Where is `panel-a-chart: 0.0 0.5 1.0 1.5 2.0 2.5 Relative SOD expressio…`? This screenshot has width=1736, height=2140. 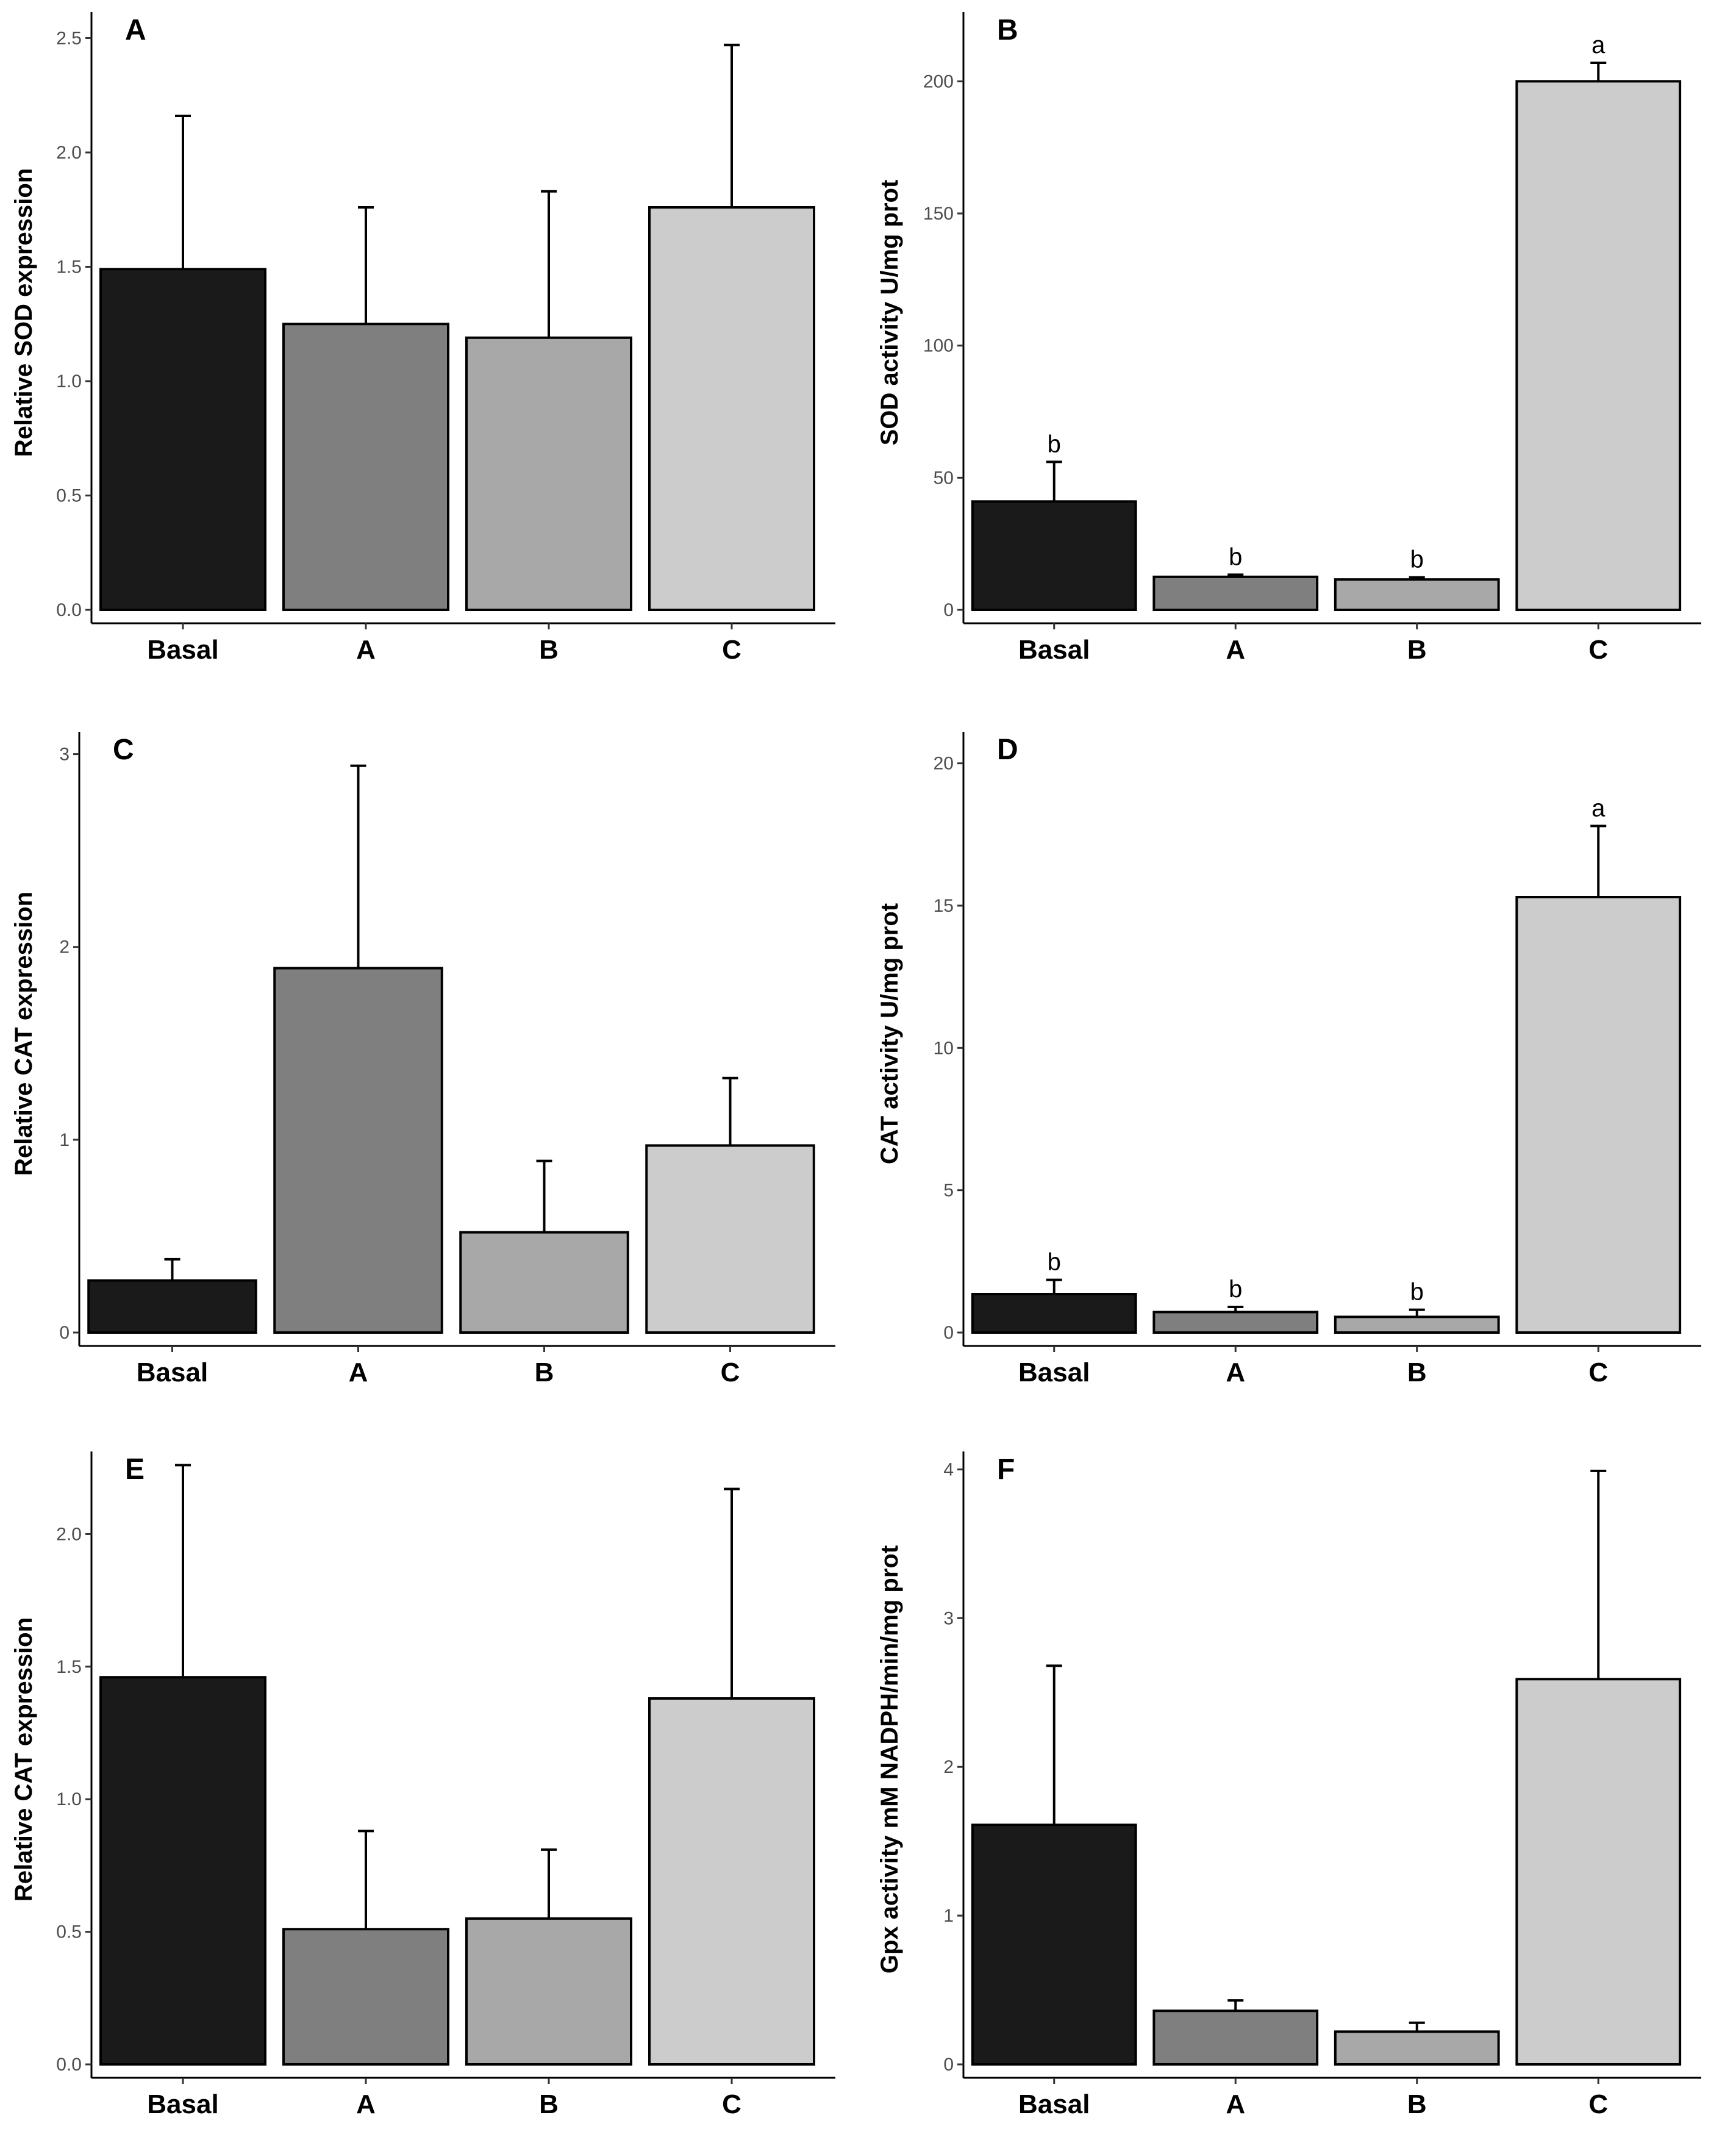
panel-a-chart: 0.0 0.5 1.0 1.5 2.0 2.5 Relative SOD expressio… is located at coordinates (422, 338).